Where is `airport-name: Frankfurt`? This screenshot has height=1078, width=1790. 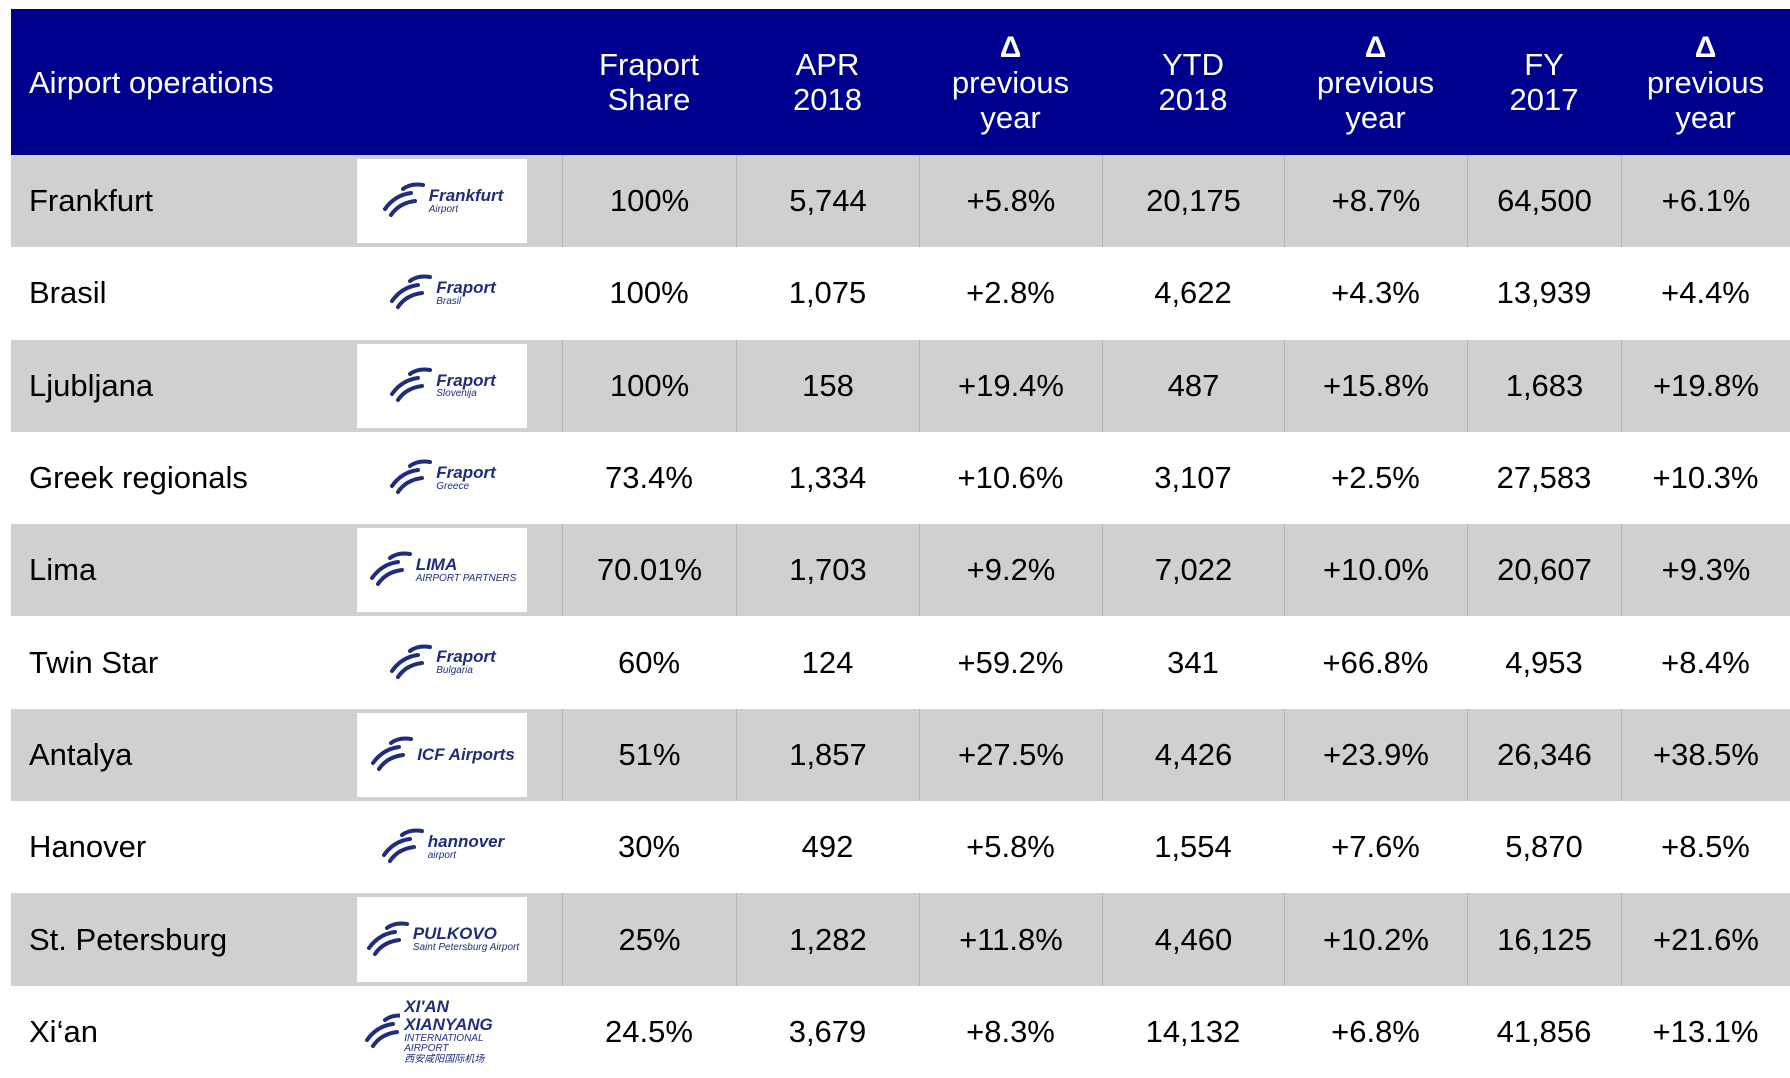
airport-name: Frankfurt is located at coordinates (91, 201).